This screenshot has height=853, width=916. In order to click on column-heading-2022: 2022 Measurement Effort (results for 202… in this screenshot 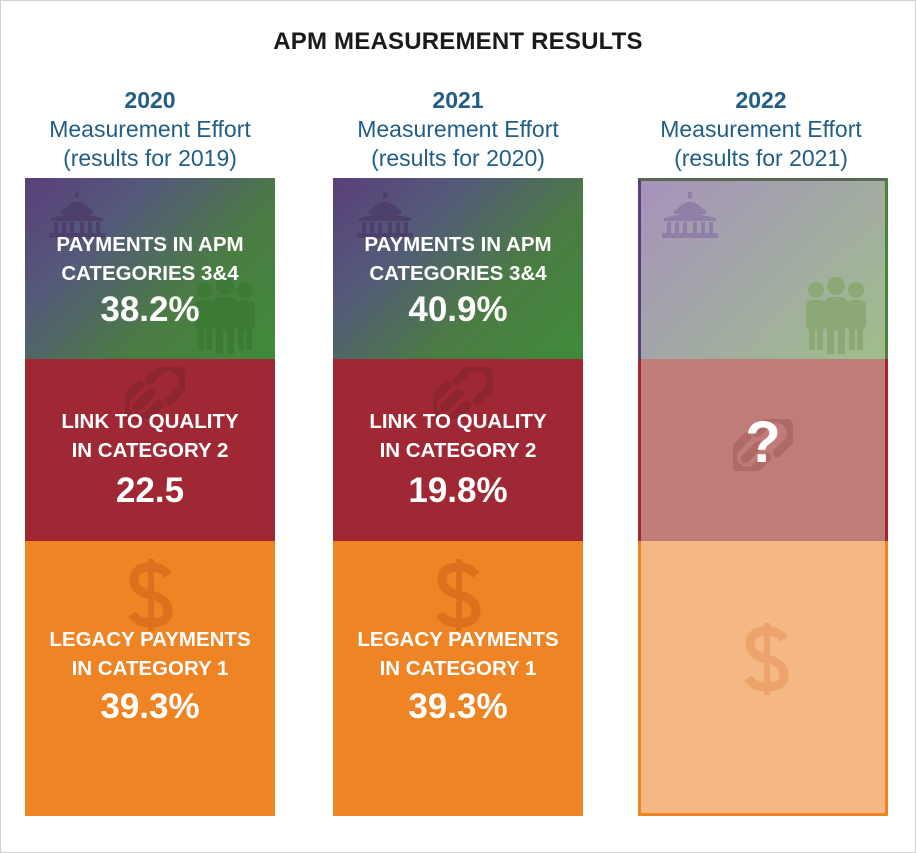, I will do `click(761, 129)`.